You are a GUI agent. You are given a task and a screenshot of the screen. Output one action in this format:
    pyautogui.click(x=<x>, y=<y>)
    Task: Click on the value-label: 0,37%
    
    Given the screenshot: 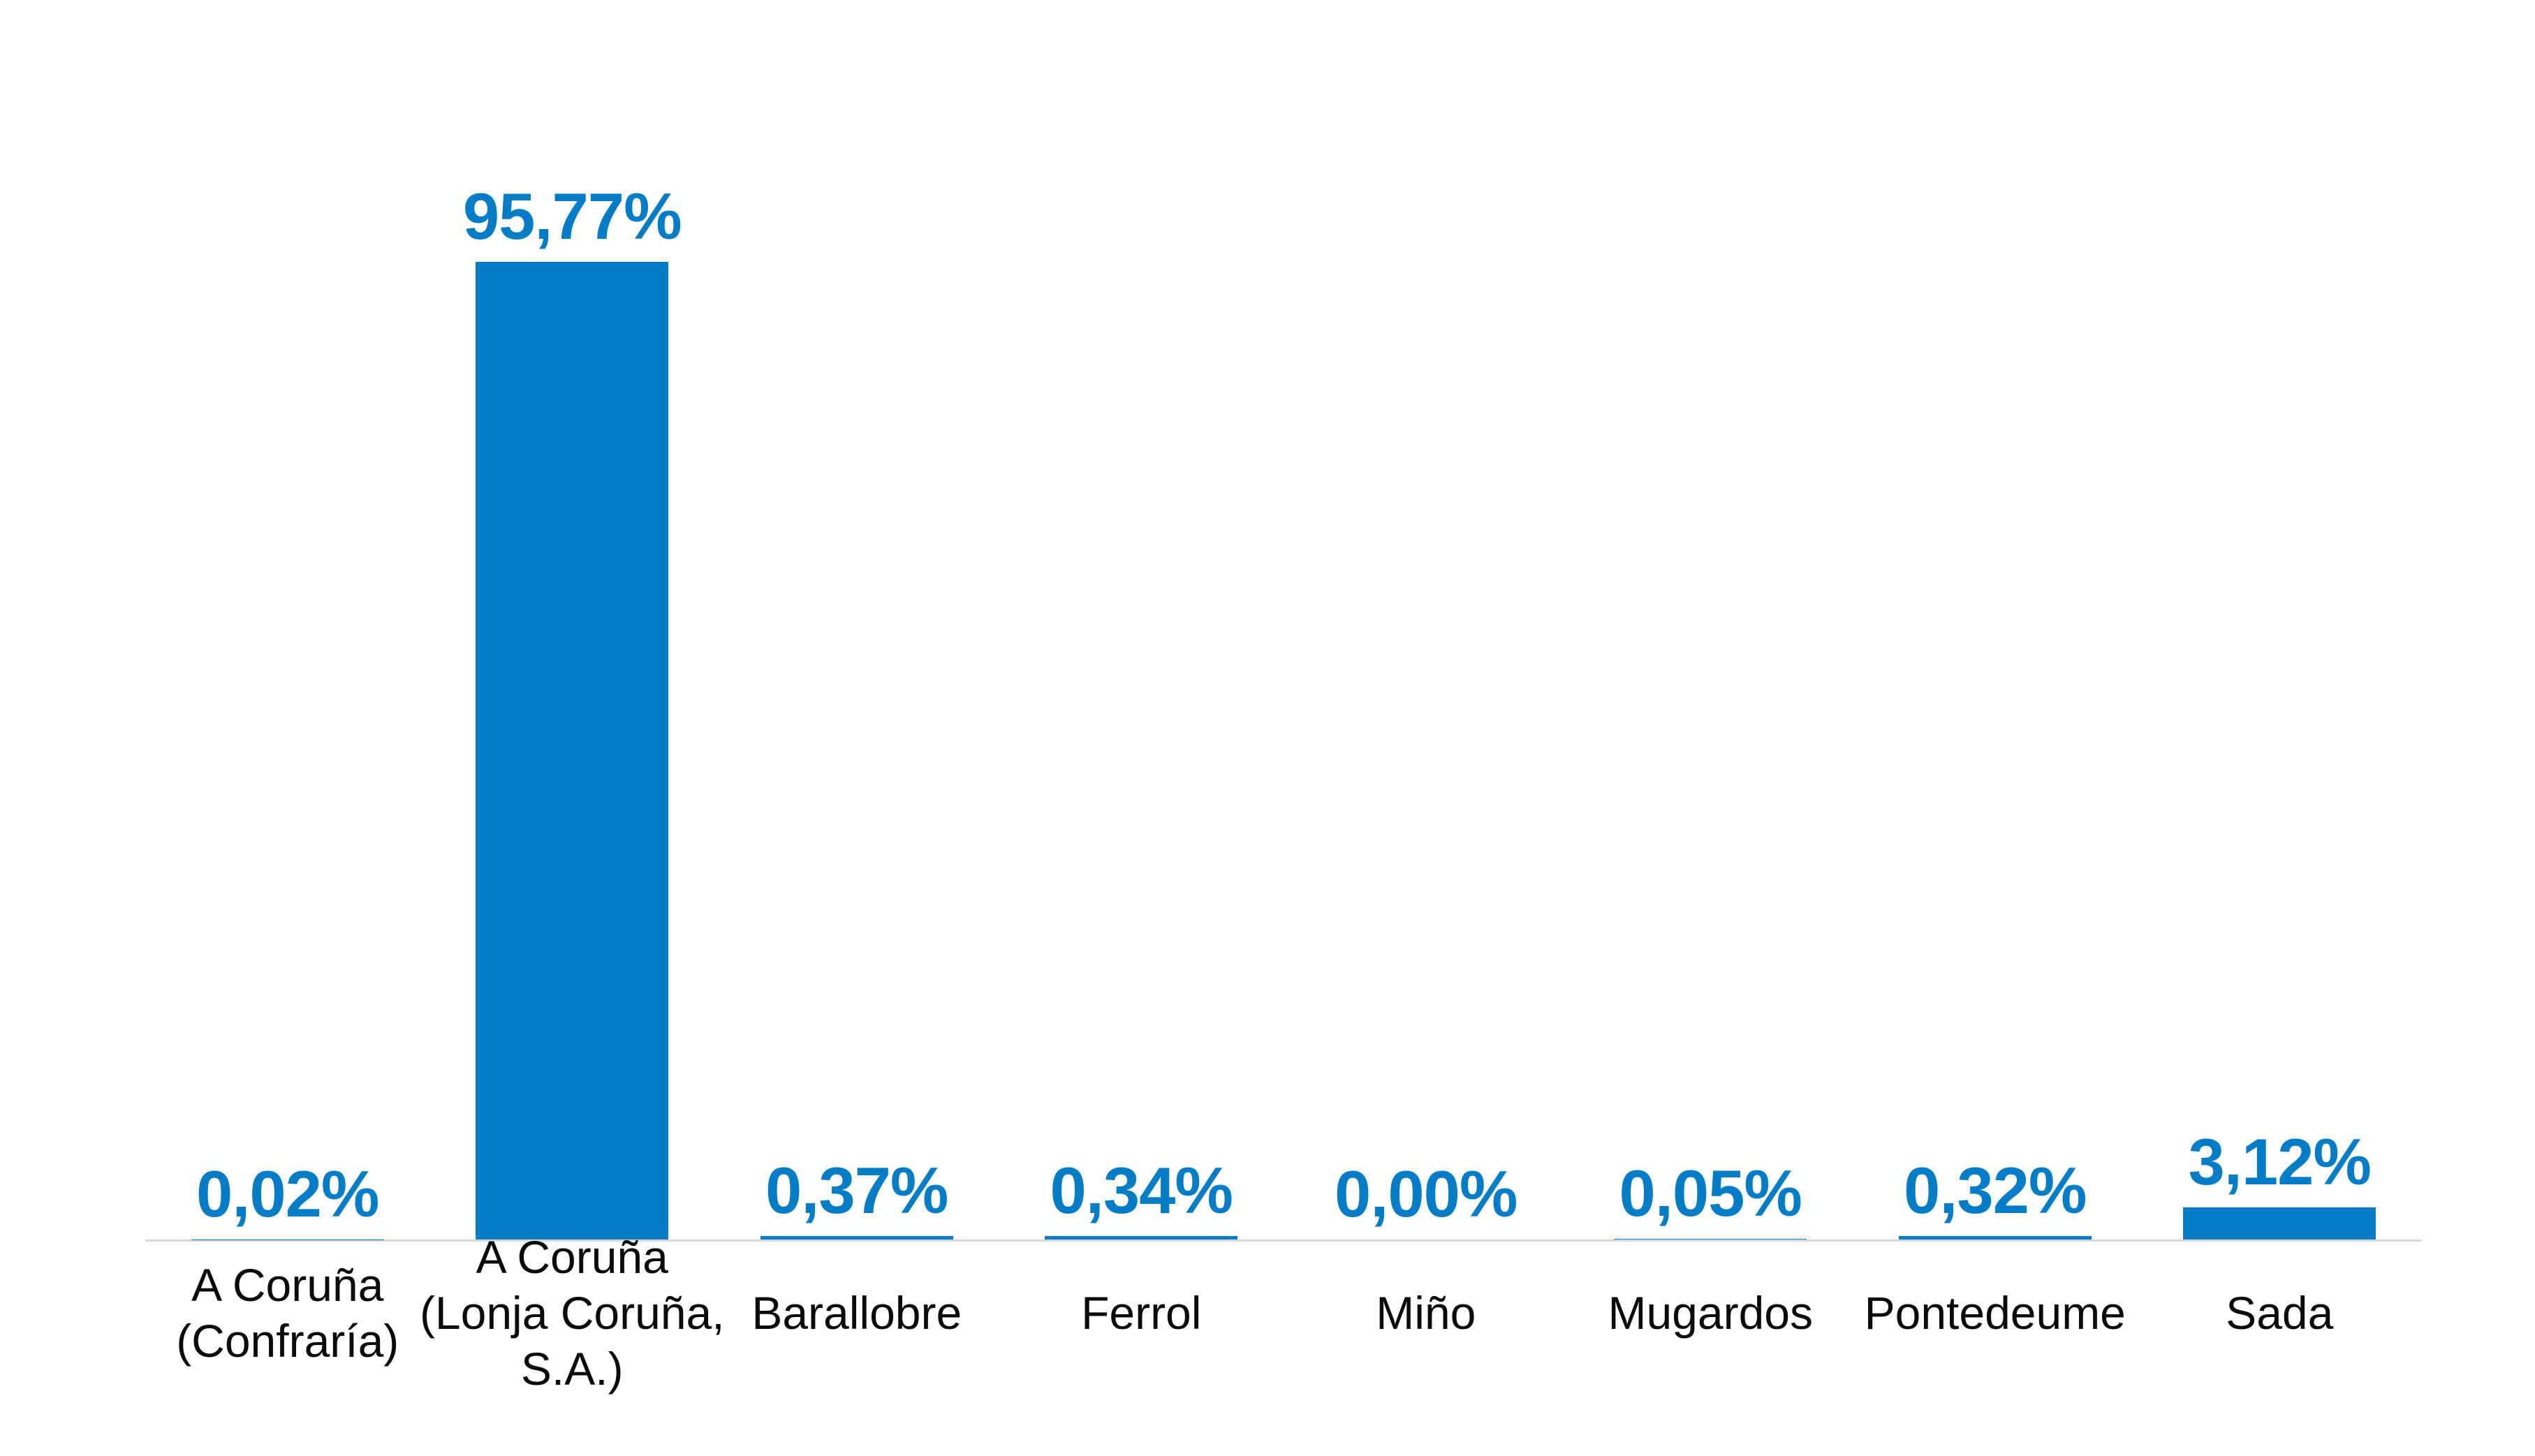 What is the action you would take?
    pyautogui.click(x=857, y=1190)
    